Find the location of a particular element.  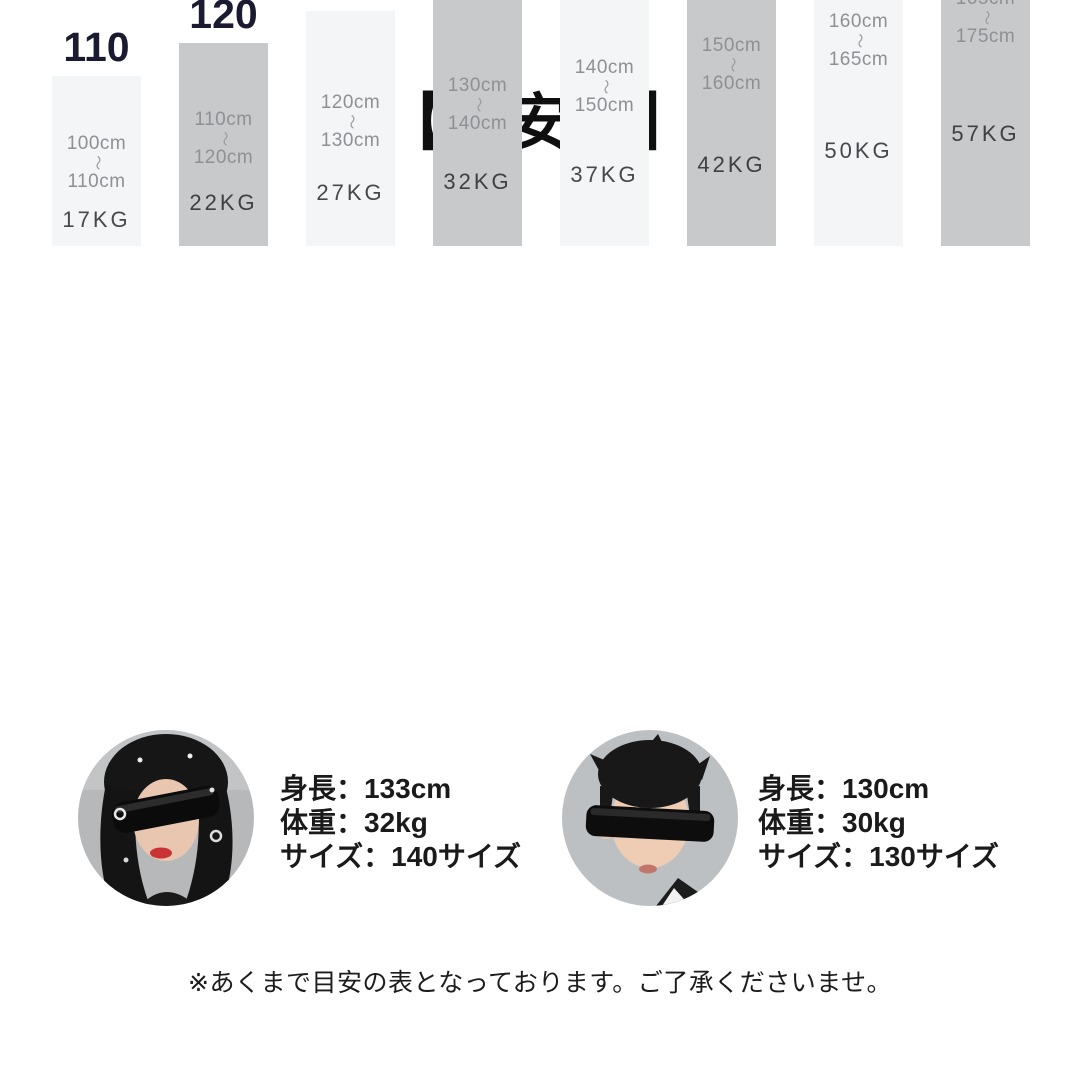

model-info-boy: 身長：130cm 体重：30kg サイズ：130サイズ is located at coordinates (878, 823).